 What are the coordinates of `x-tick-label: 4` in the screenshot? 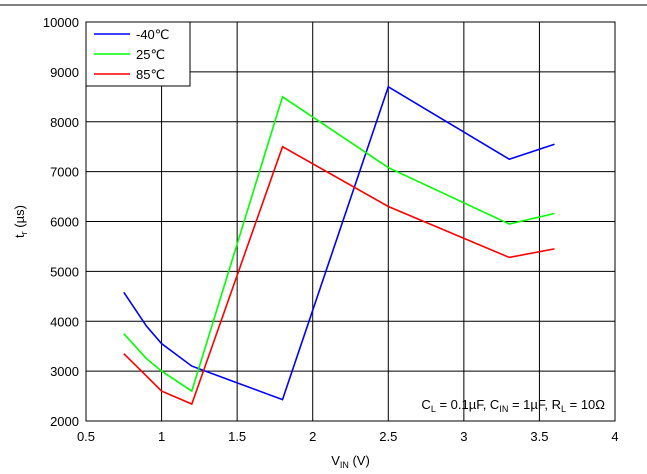 It's located at (614, 436).